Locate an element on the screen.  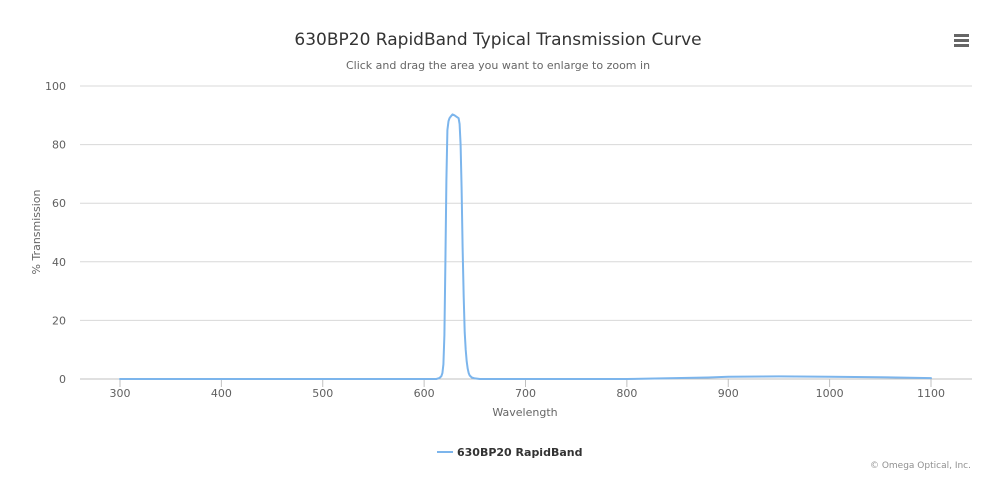
x-tick-label: 700 is located at coordinates (525, 393).